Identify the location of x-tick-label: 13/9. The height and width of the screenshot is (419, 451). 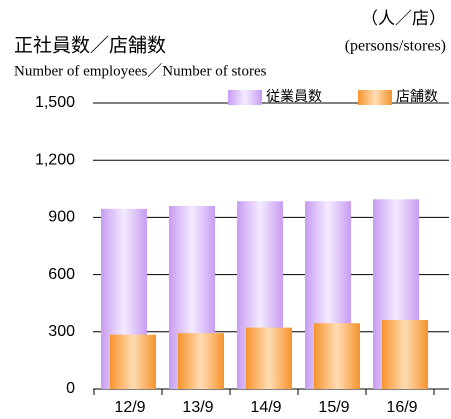
(197, 407).